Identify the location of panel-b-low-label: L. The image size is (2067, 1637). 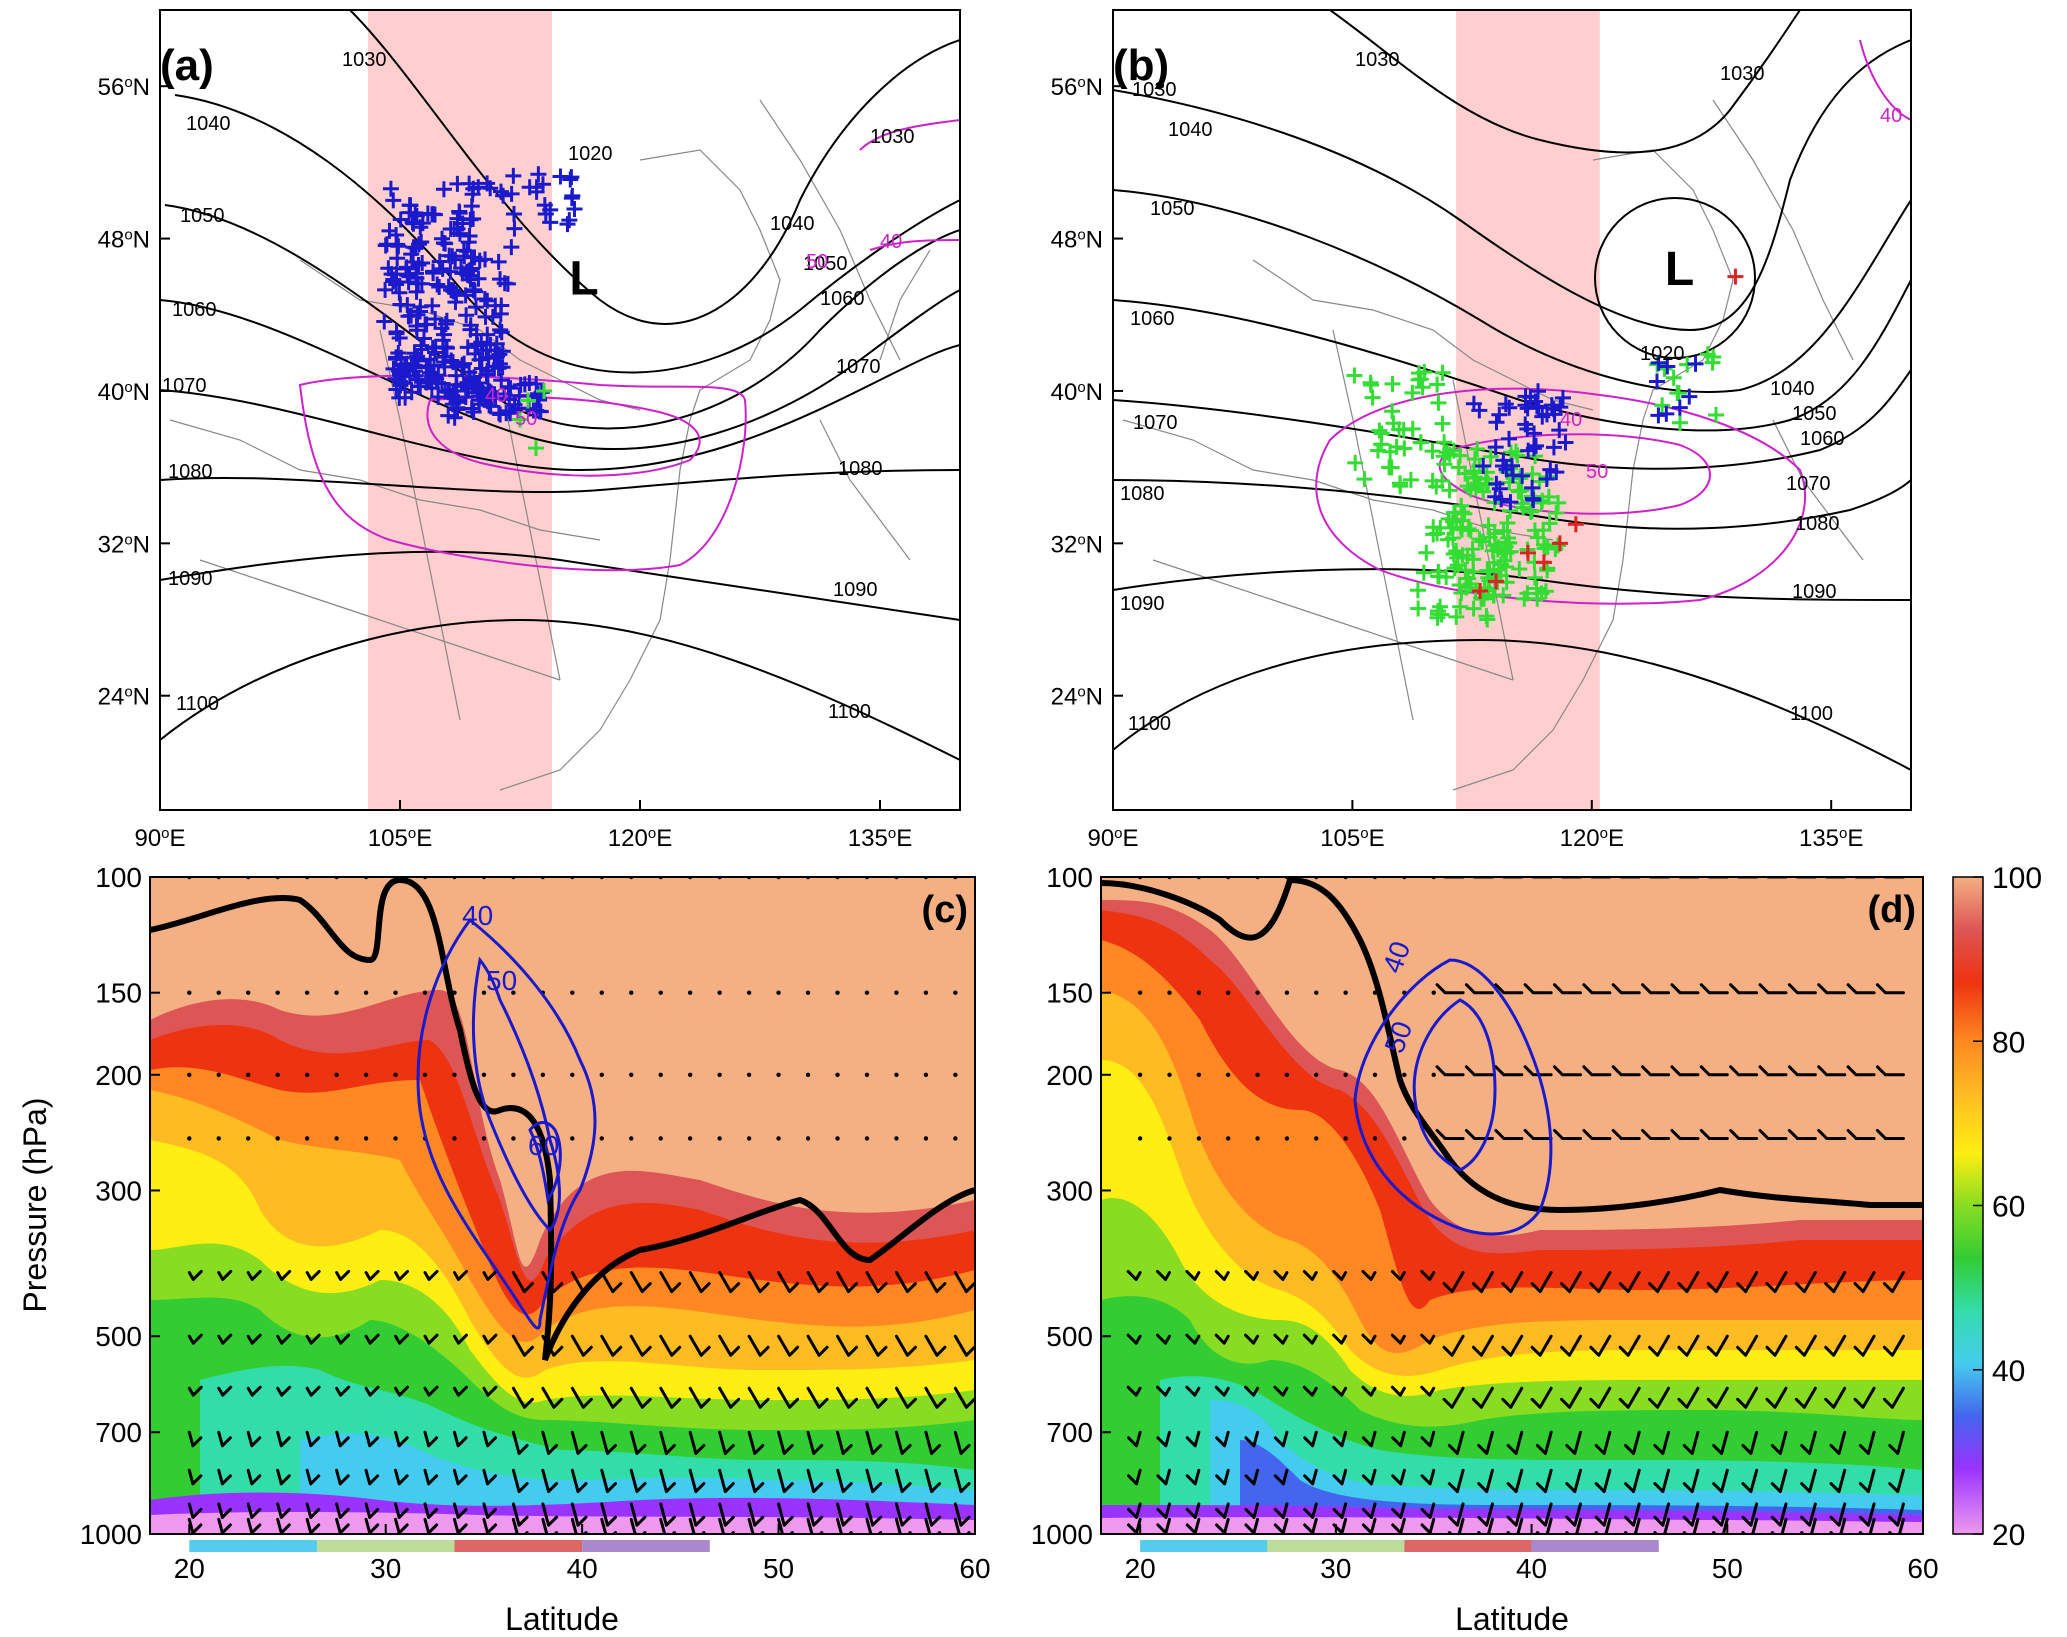
(1679, 269).